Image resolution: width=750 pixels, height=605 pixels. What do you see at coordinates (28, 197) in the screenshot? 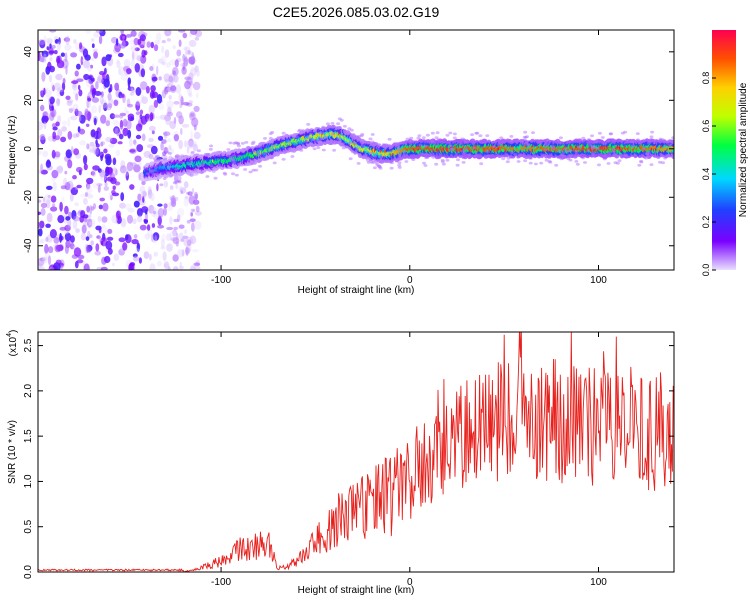
I see `y-tick-label: -20` at bounding box center [28, 197].